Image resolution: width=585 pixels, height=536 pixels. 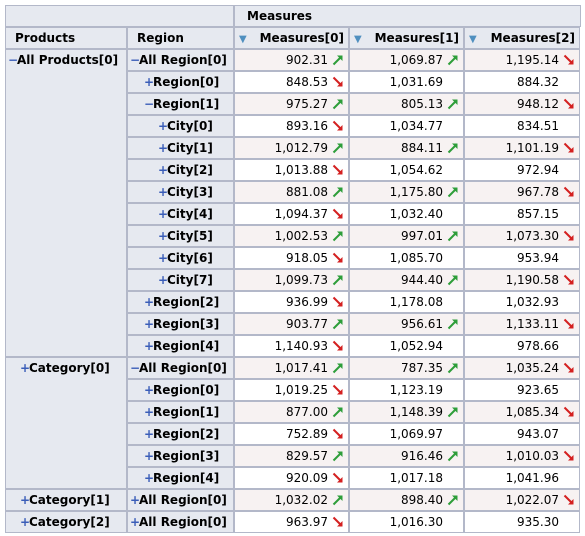 What do you see at coordinates (522, 236) in the screenshot?
I see `measure-value-cell: 1,073.30` at bounding box center [522, 236].